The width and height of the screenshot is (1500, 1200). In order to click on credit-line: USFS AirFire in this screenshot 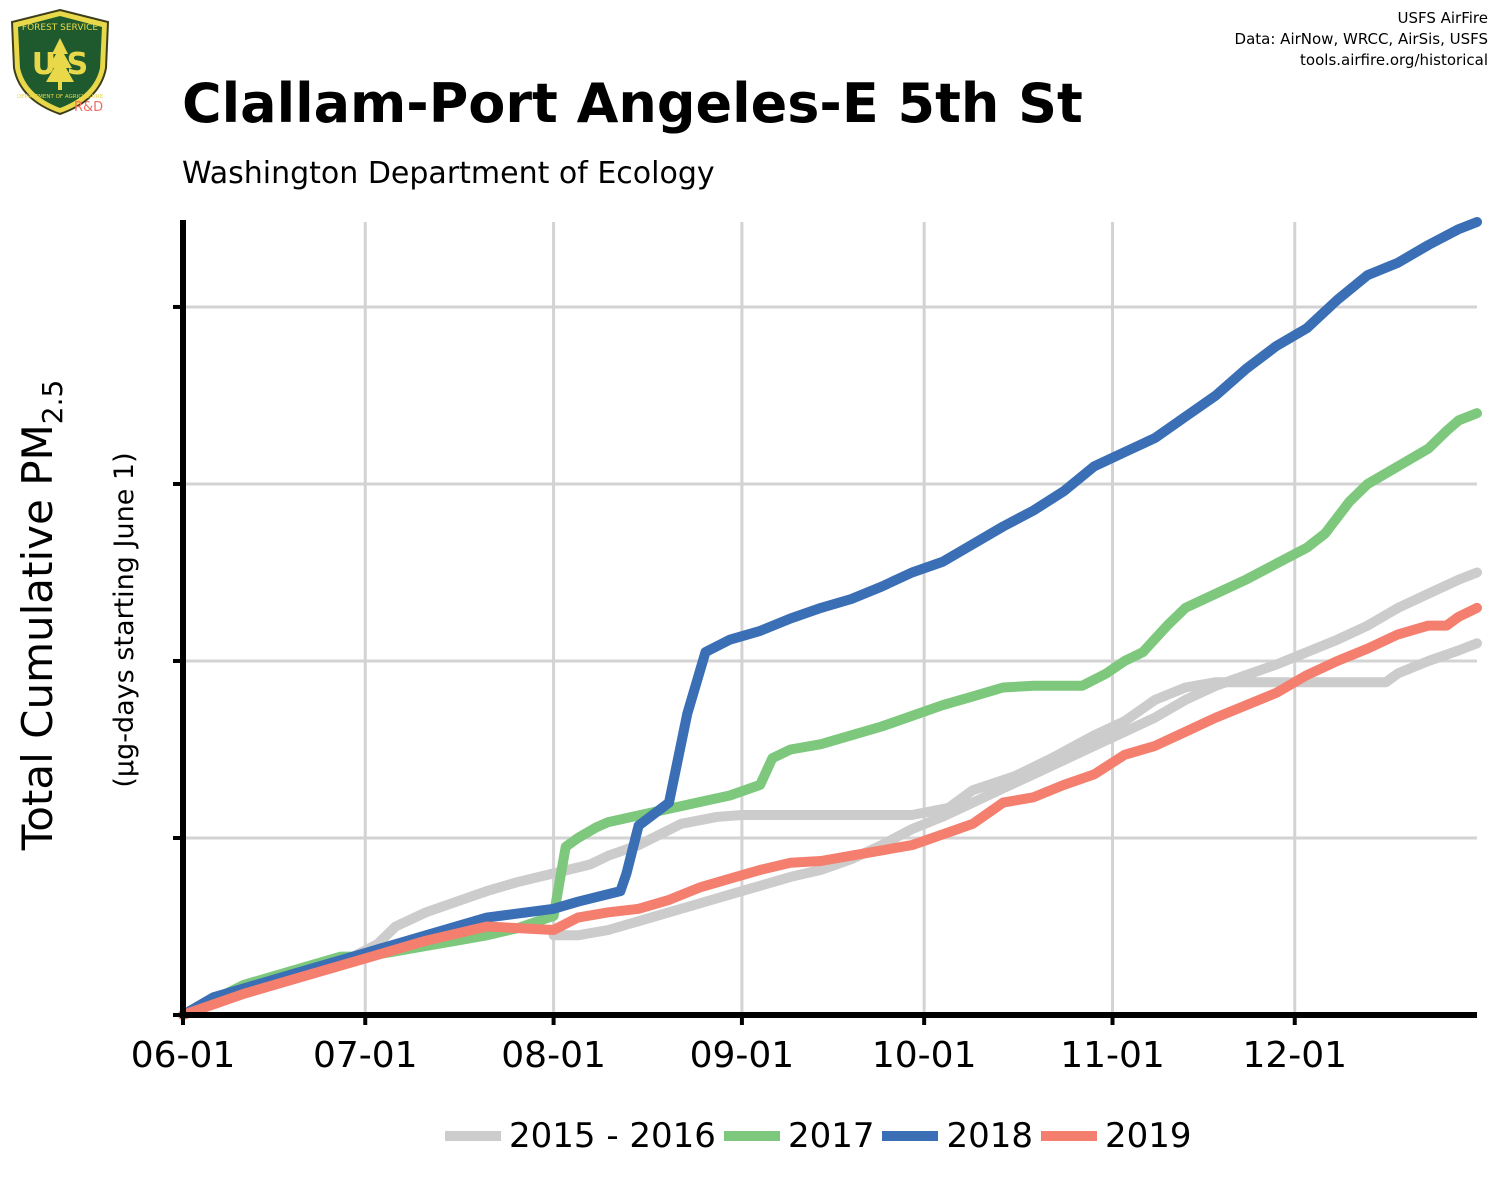, I will do `click(1442, 18)`.